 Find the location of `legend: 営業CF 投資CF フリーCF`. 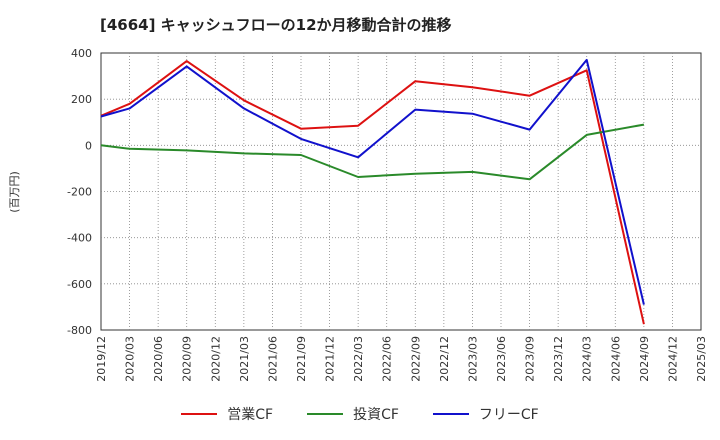

legend: 営業CF 投資CF フリーCF is located at coordinates (360, 414).